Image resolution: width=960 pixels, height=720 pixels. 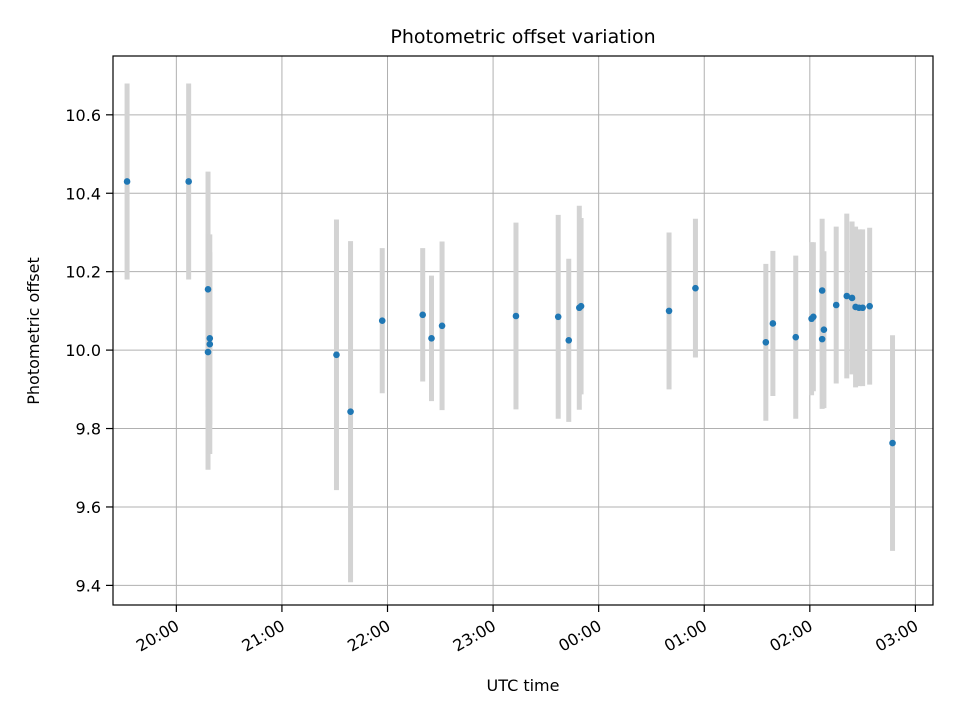 I want to click on y-axis-label: Photometric offset, so click(x=33, y=331).